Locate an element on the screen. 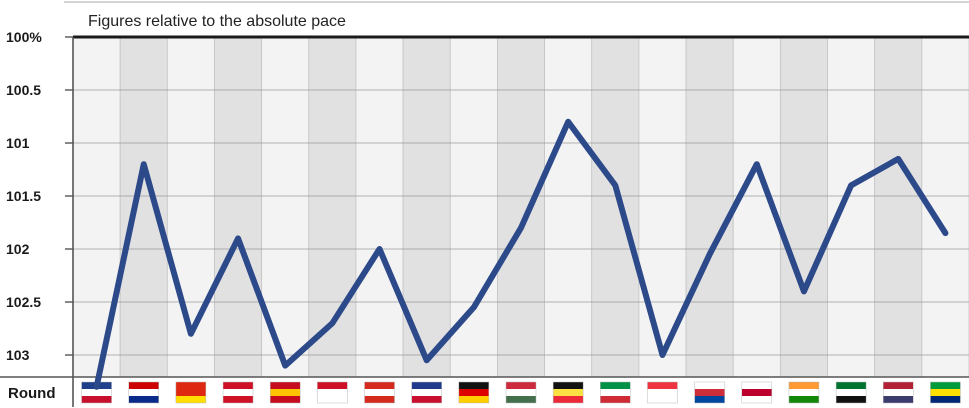 The height and width of the screenshot is (408, 969). flag-brazil-icon is located at coordinates (945, 392).